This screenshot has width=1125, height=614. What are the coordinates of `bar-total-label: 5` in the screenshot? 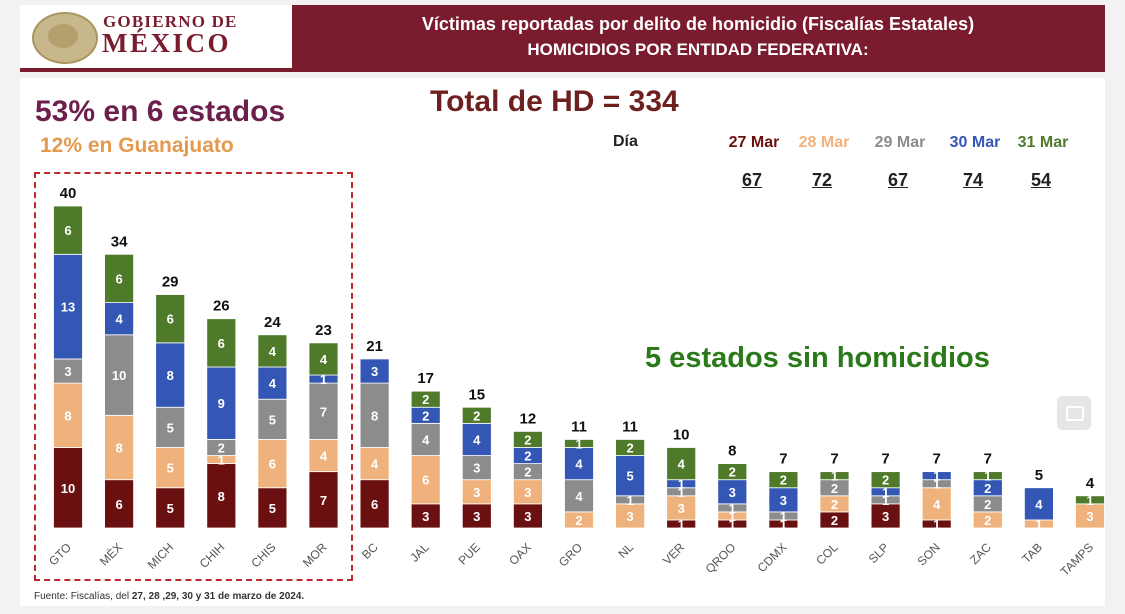 It's located at (1039, 475).